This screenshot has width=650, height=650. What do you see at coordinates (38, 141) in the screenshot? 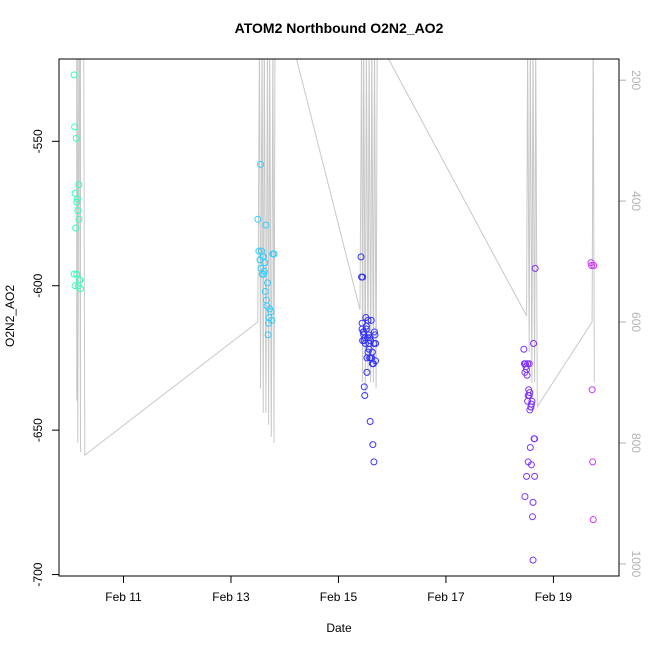
I see `y-tick-label: -550` at bounding box center [38, 141].